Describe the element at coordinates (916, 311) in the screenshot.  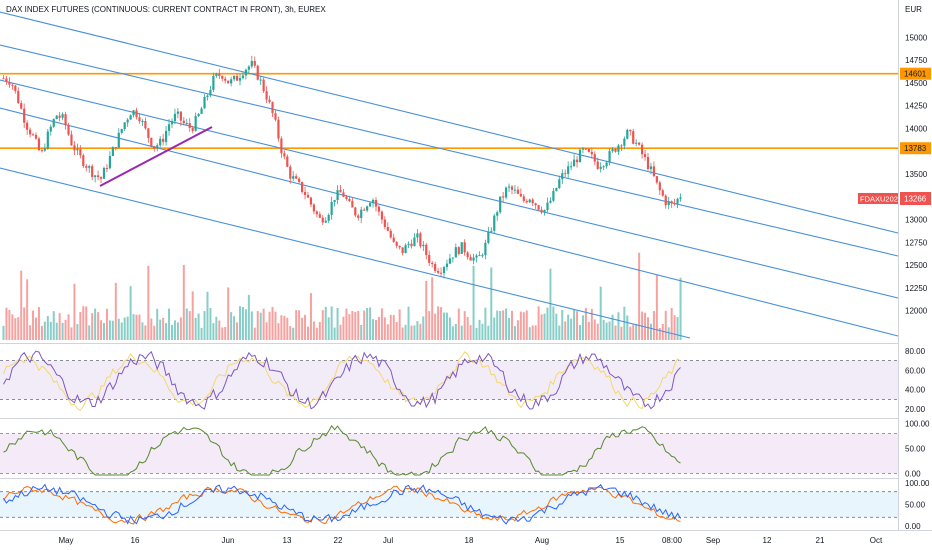
I see `price-tick-12: 12000` at that location.